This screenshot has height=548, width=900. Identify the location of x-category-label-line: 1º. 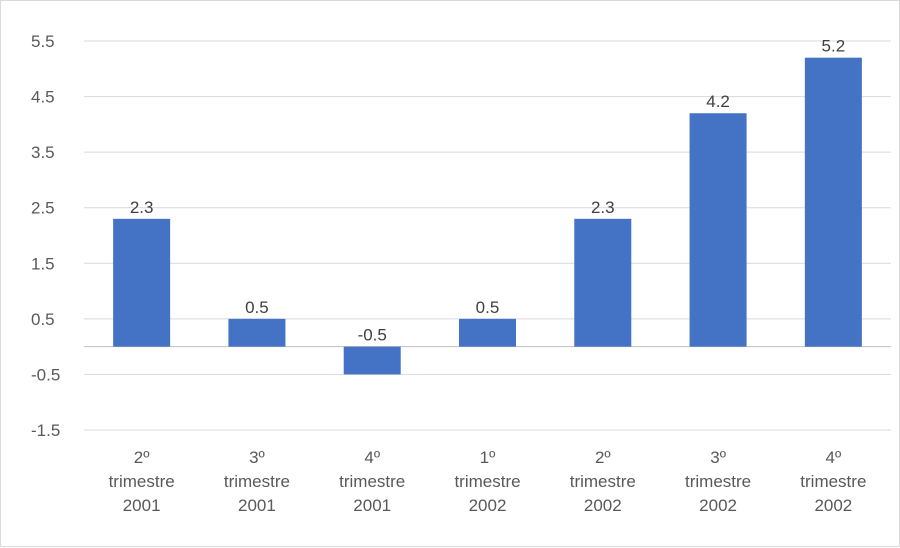
(488, 457).